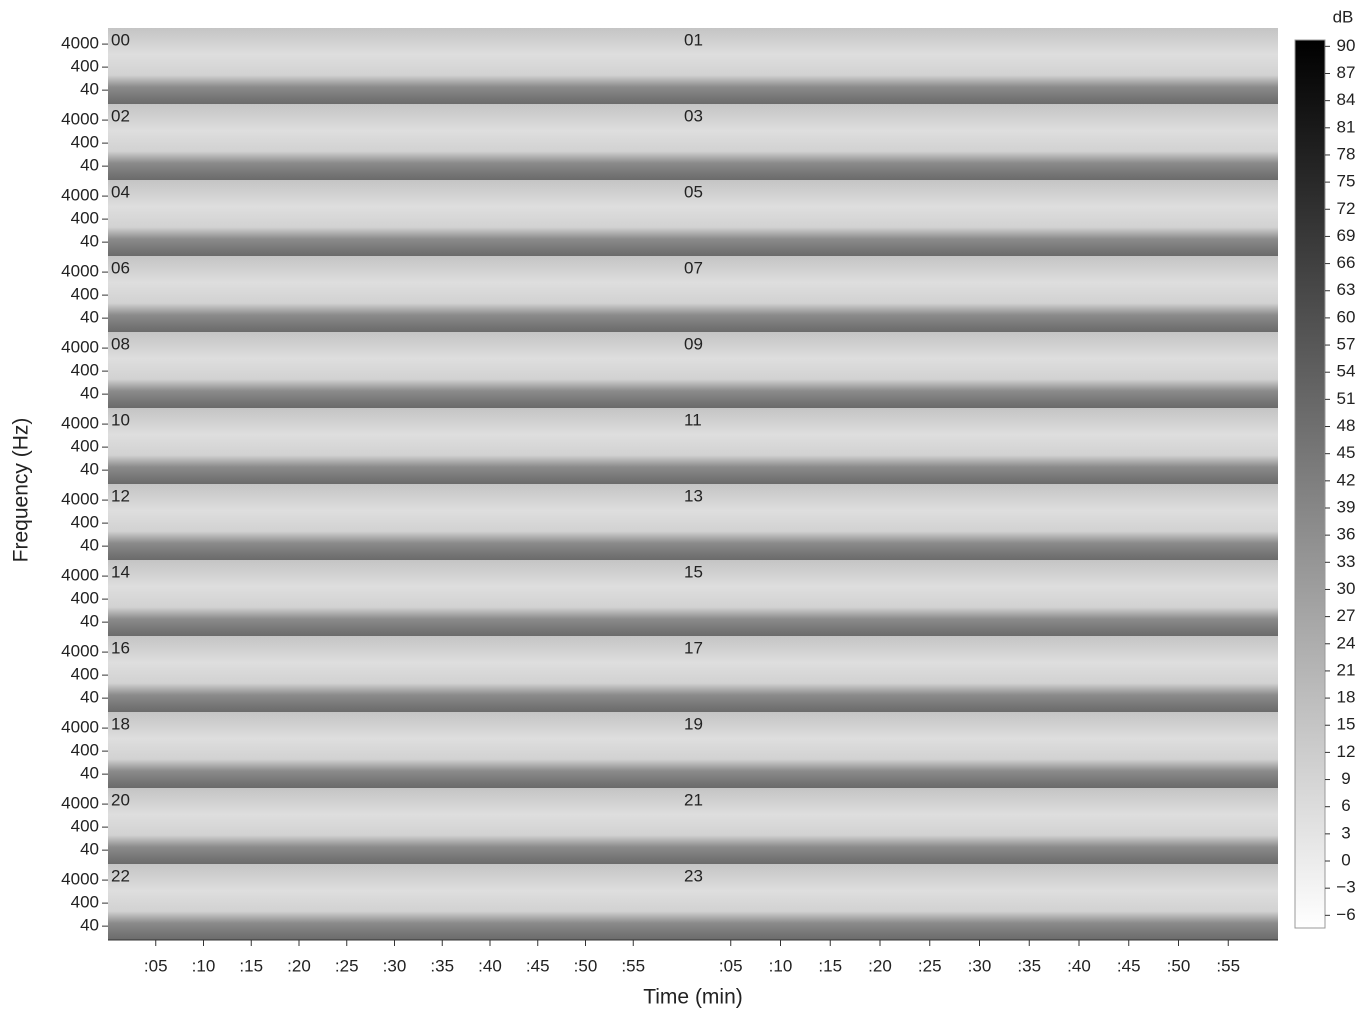  What do you see at coordinates (1346, 642) in the screenshot?
I see `colorbar-tick-label: 24` at bounding box center [1346, 642].